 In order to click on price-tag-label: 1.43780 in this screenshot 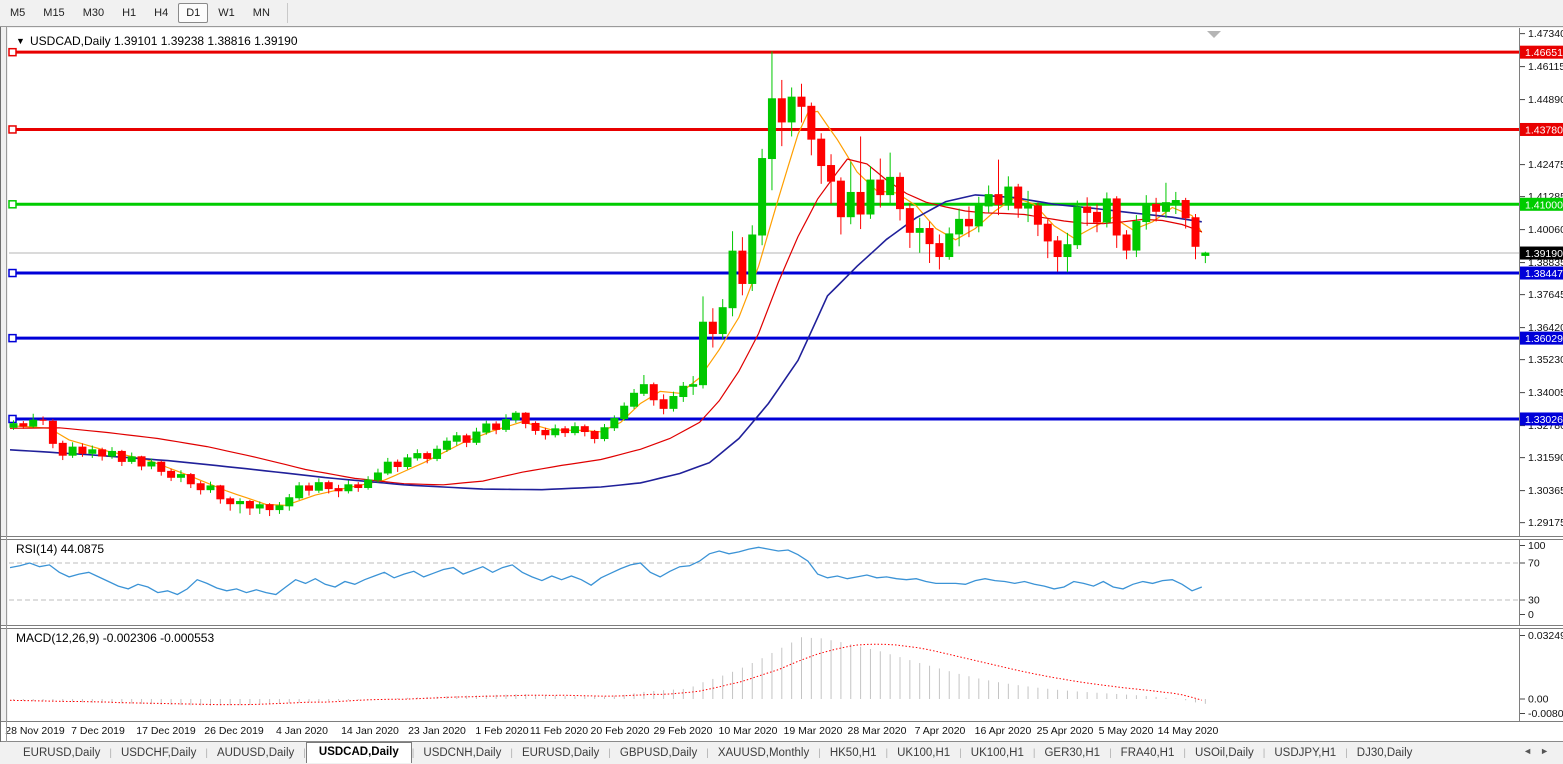, I will do `click(1544, 130)`.